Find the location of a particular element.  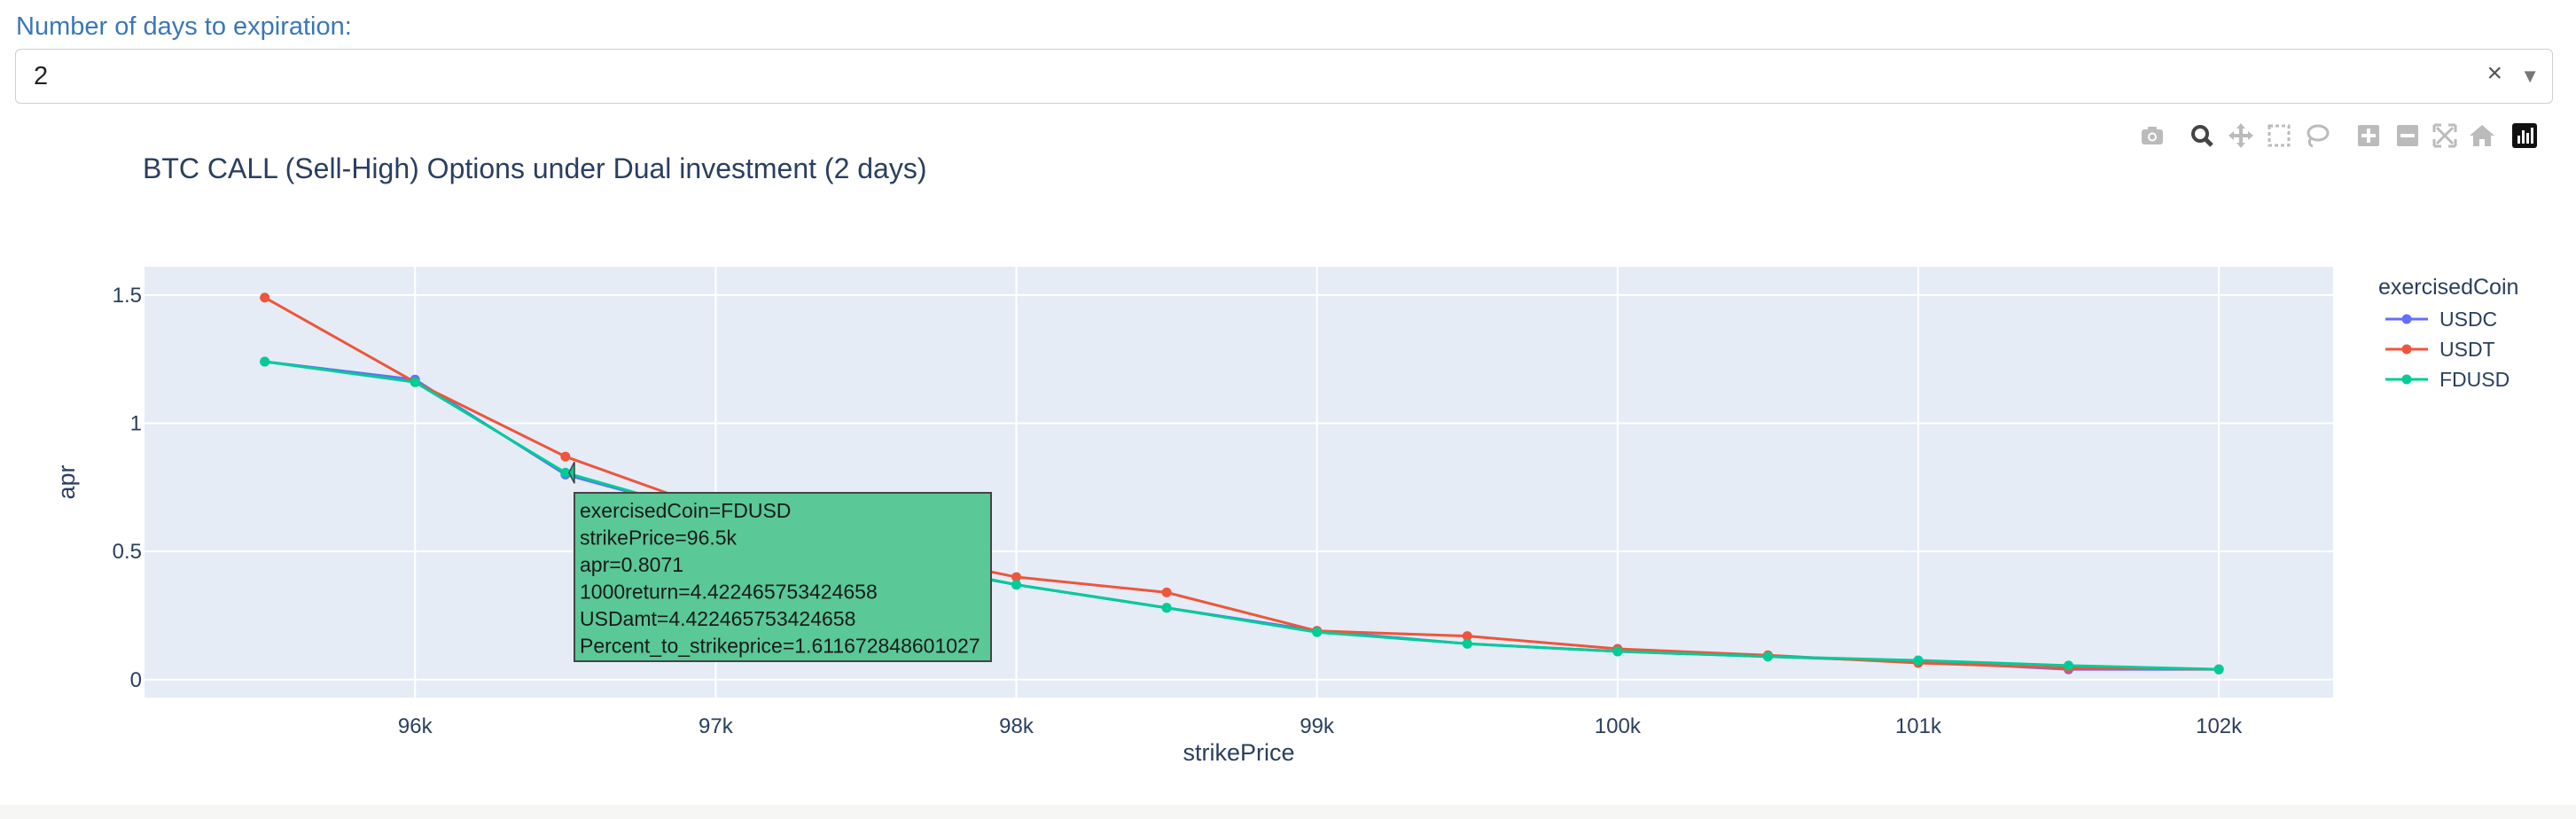

x-tick-label: 102k is located at coordinates (2219, 726).